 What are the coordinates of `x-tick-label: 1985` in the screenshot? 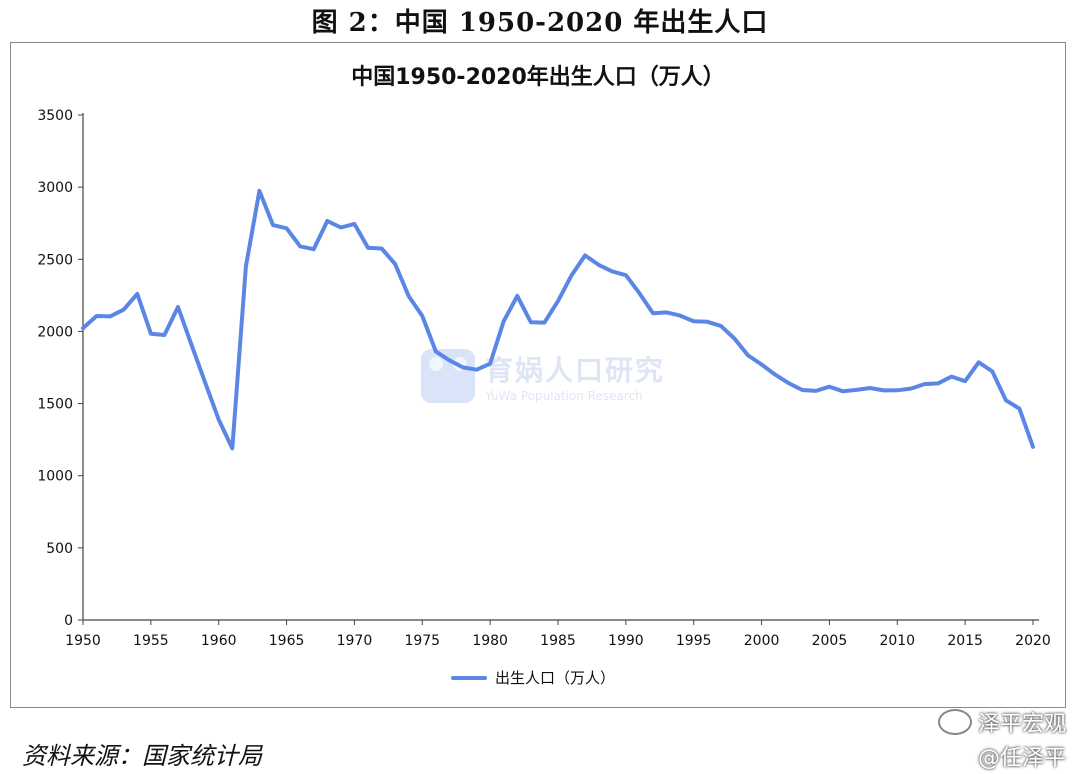 It's located at (558, 641).